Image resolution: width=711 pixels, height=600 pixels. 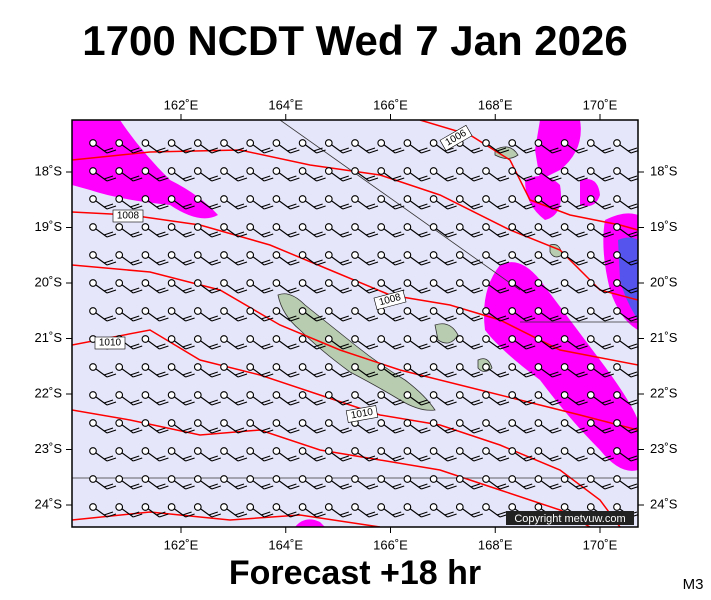 I want to click on lat-label-left: 18˚S, so click(x=49, y=170).